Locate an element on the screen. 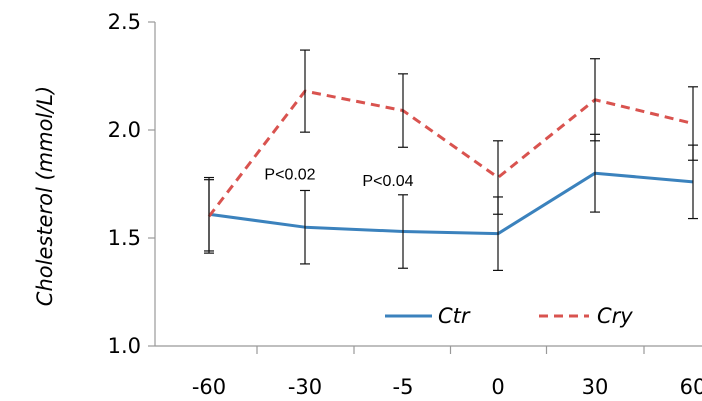 Image resolution: width=702 pixels, height=401 pixels. x-tick-label: 0 is located at coordinates (497, 387).